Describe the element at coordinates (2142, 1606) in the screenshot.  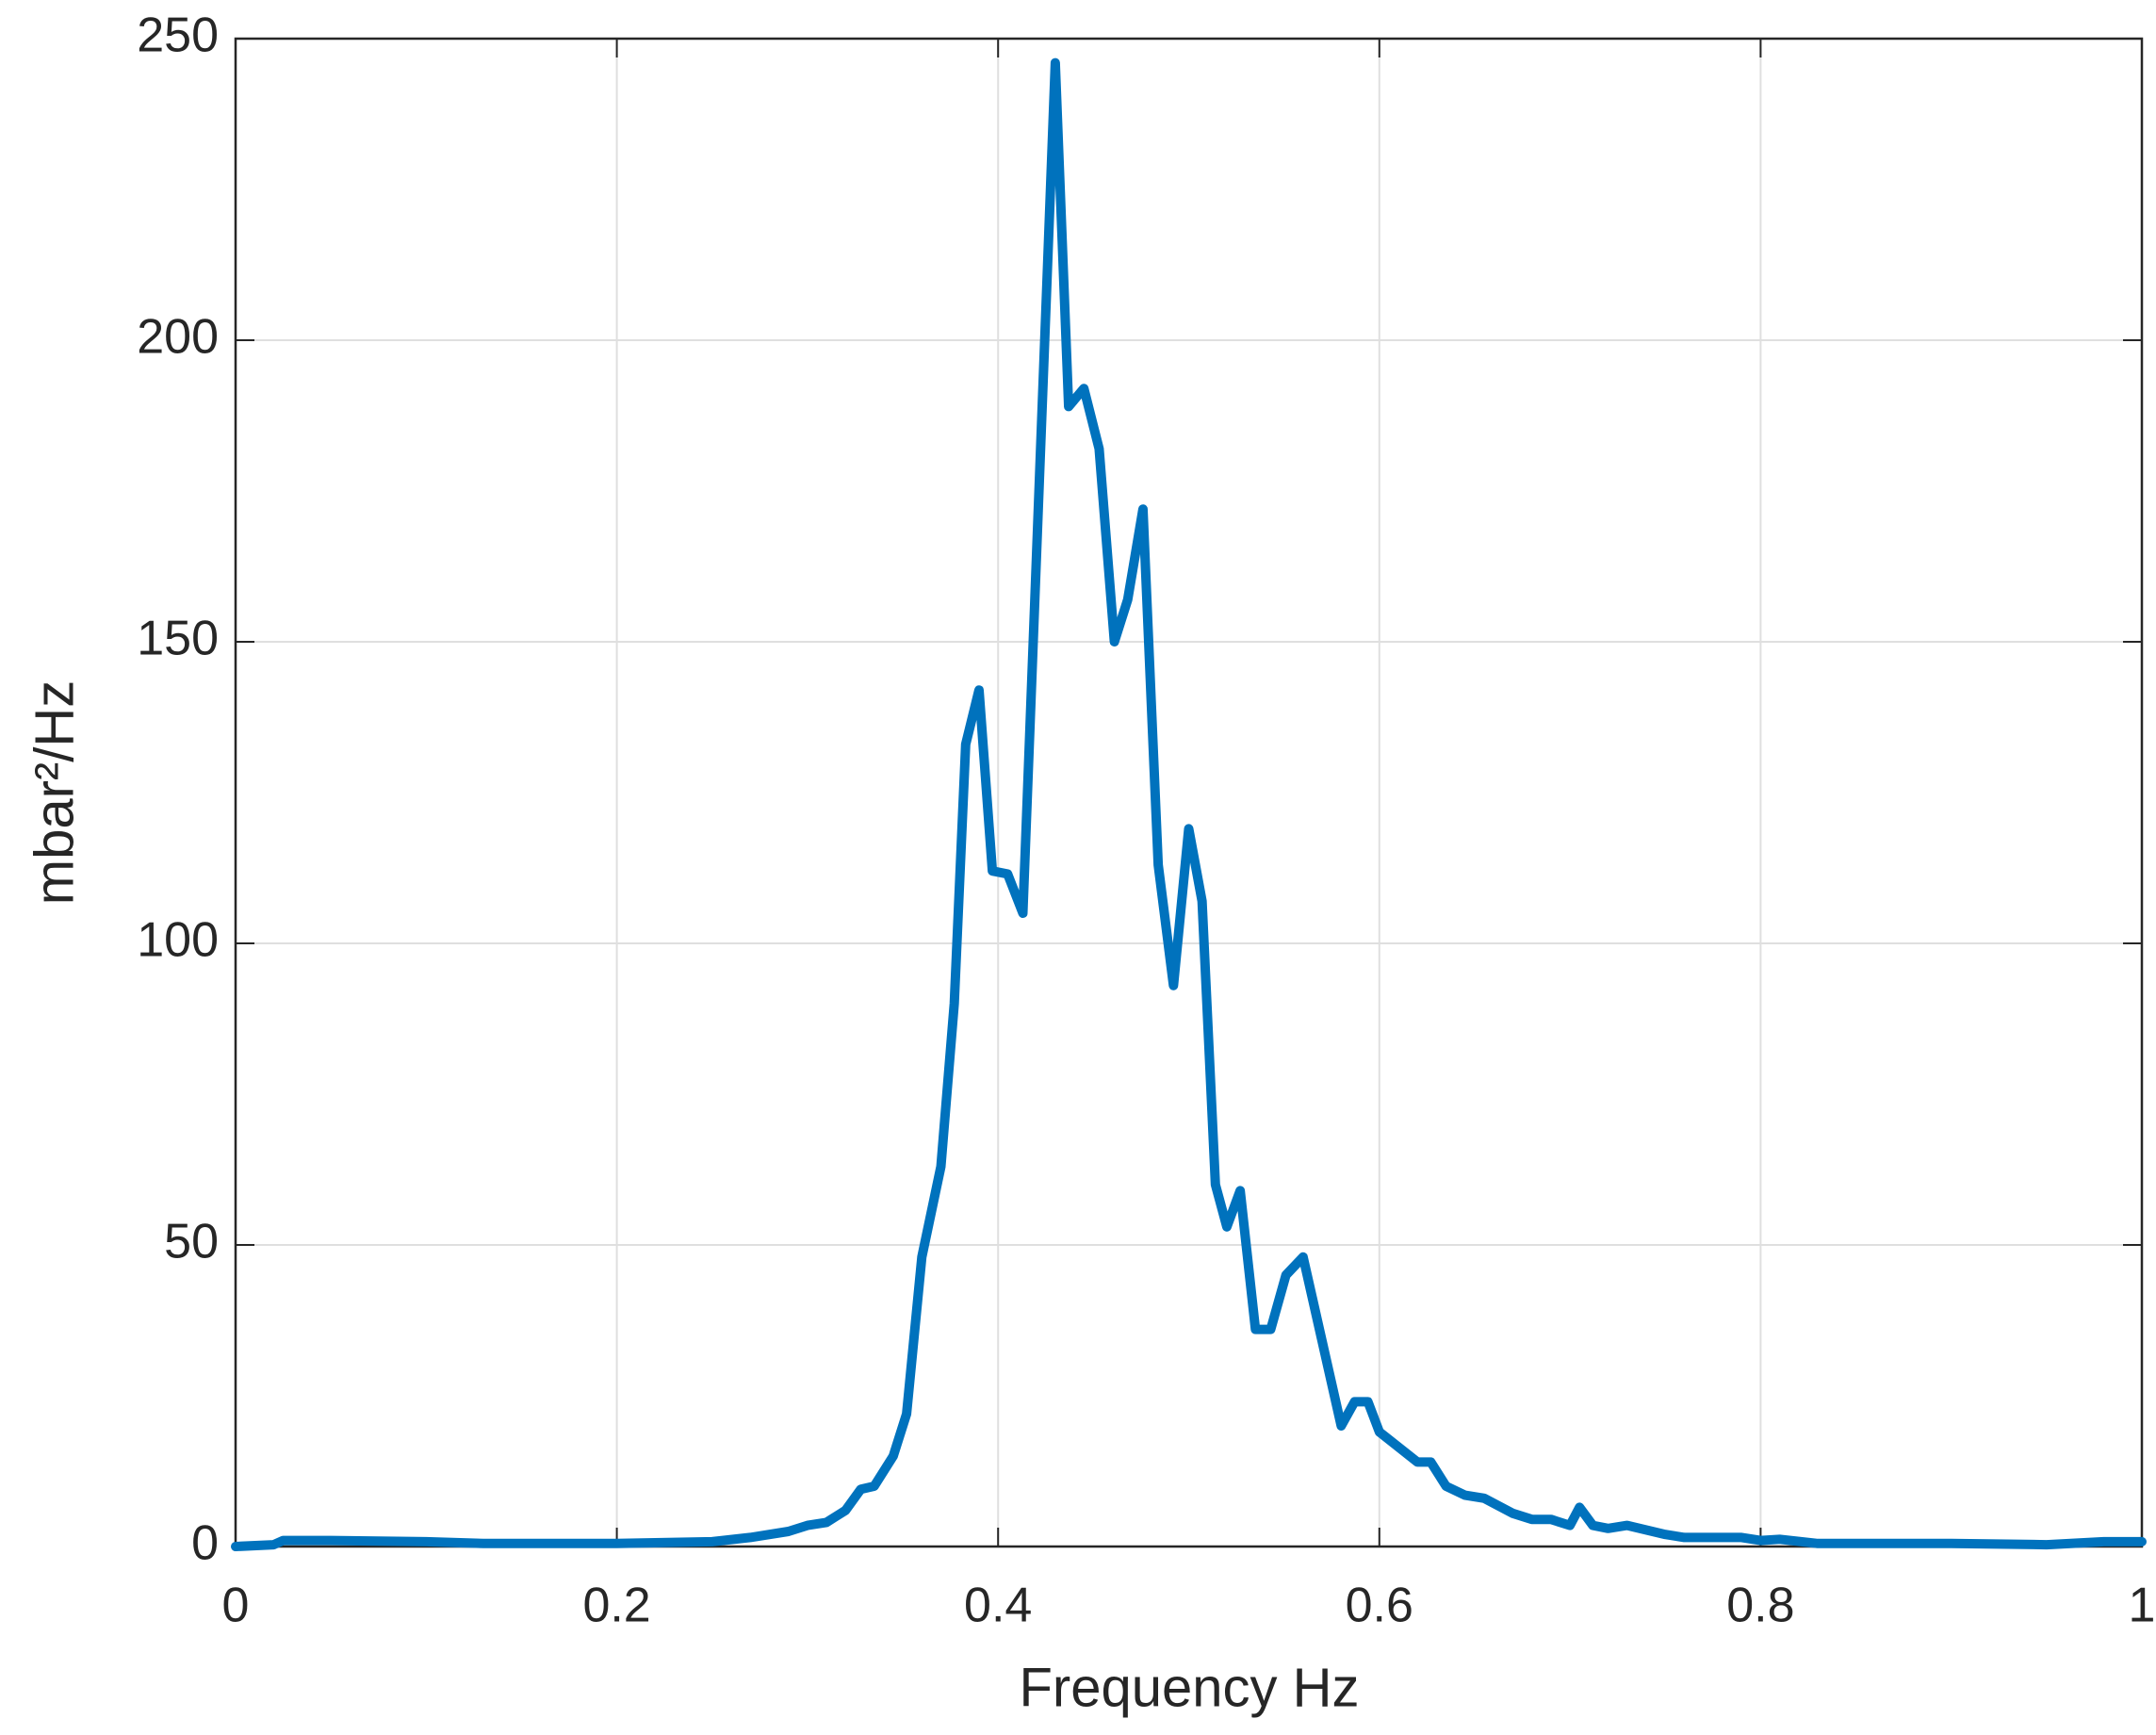
I see `x-tick-label: 1` at that location.